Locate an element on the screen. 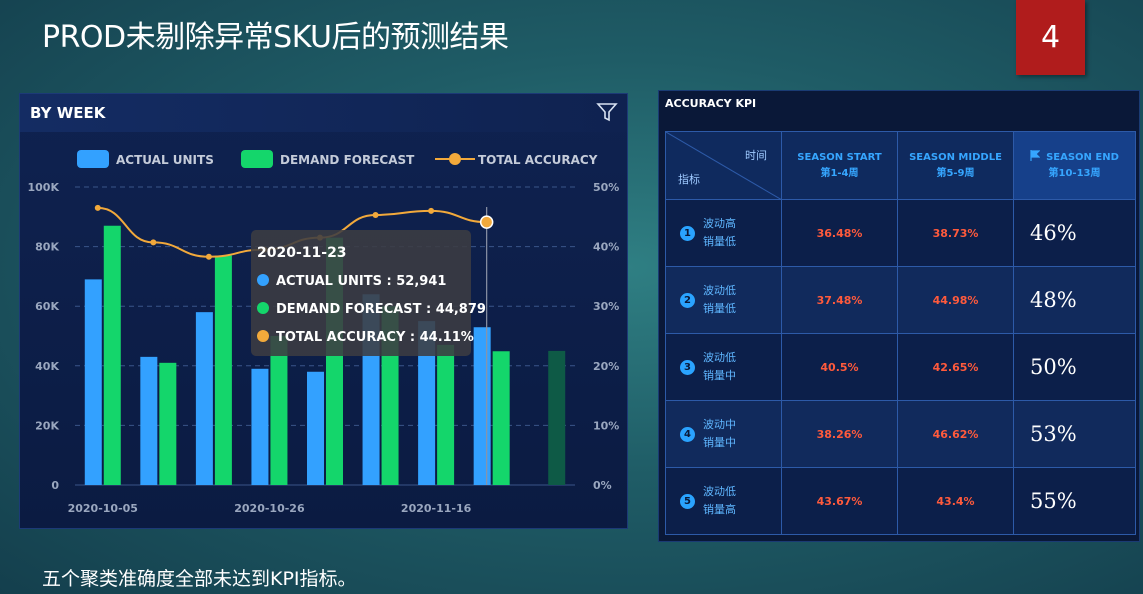  kpi-row: 3 波动低 销量中 40.5% 42.65% 50% is located at coordinates (900, 367).